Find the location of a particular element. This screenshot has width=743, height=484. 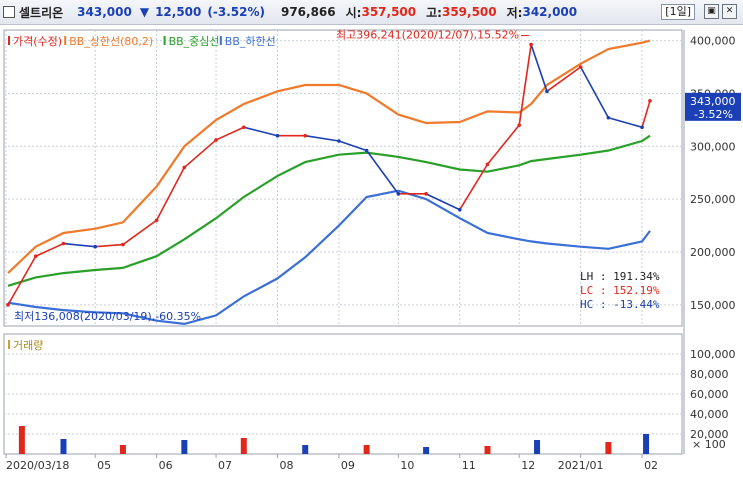

price-tick-label: 150,000 is located at coordinates (713, 305).